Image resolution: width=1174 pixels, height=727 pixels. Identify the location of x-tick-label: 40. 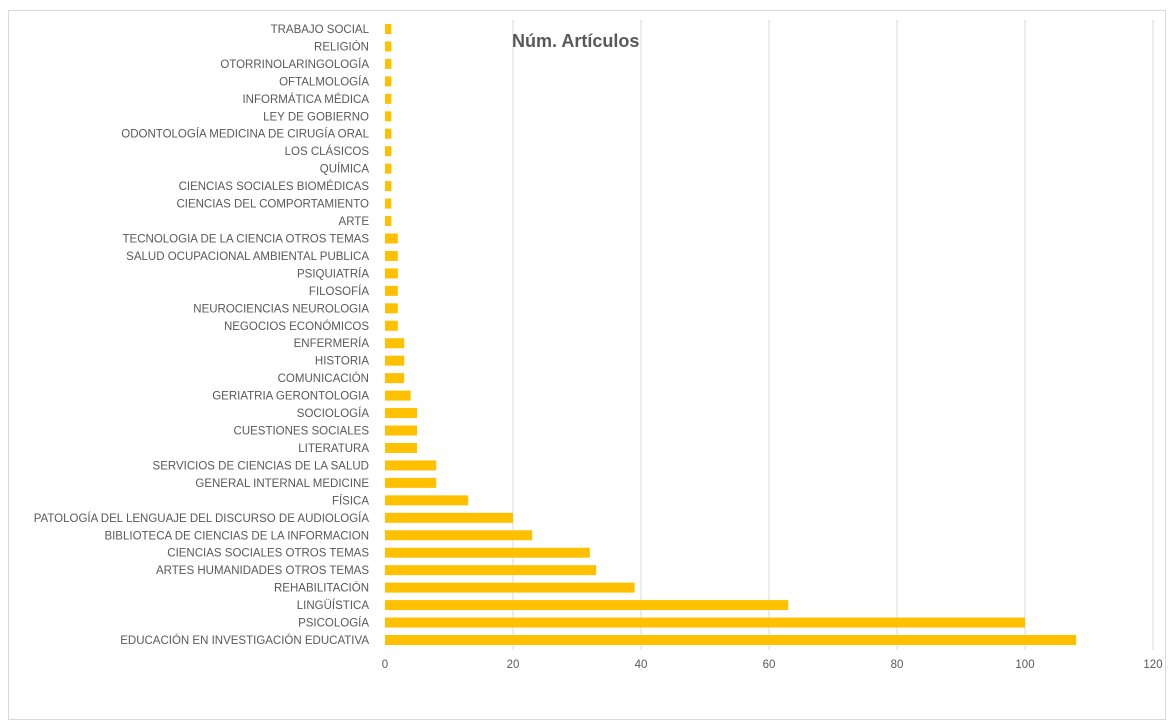
(641, 665).